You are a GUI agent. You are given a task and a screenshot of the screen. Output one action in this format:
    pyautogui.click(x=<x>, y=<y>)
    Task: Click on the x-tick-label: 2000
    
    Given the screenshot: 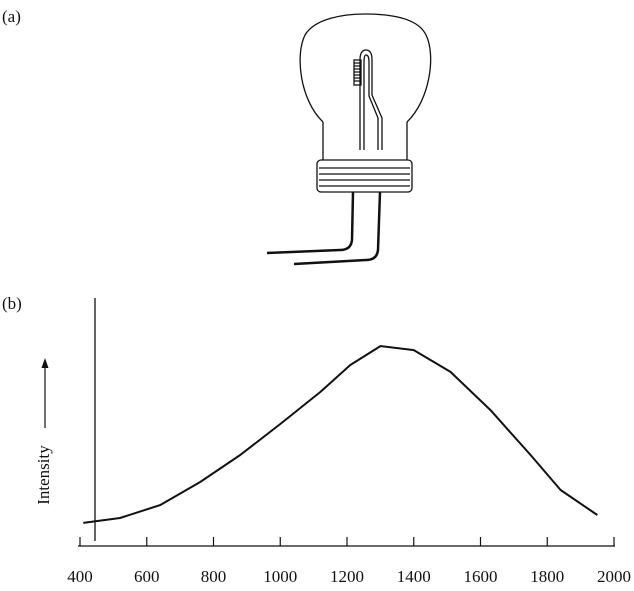 What is the action you would take?
    pyautogui.click(x=614, y=576)
    